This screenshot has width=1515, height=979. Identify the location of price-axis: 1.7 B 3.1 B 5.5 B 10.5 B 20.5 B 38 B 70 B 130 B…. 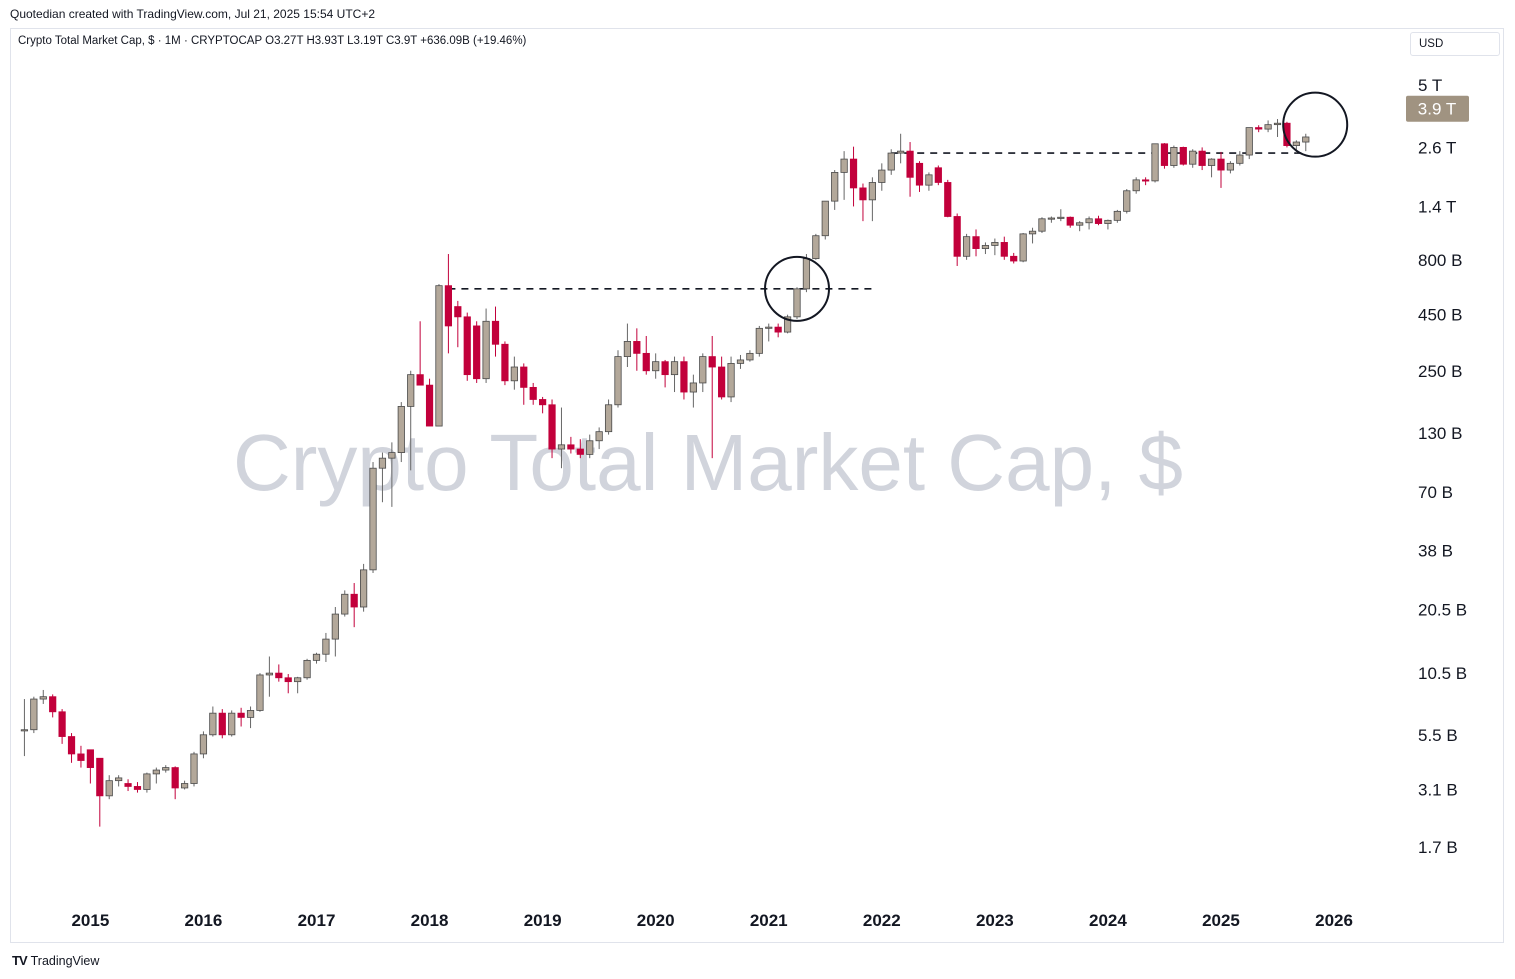
(1442, 466).